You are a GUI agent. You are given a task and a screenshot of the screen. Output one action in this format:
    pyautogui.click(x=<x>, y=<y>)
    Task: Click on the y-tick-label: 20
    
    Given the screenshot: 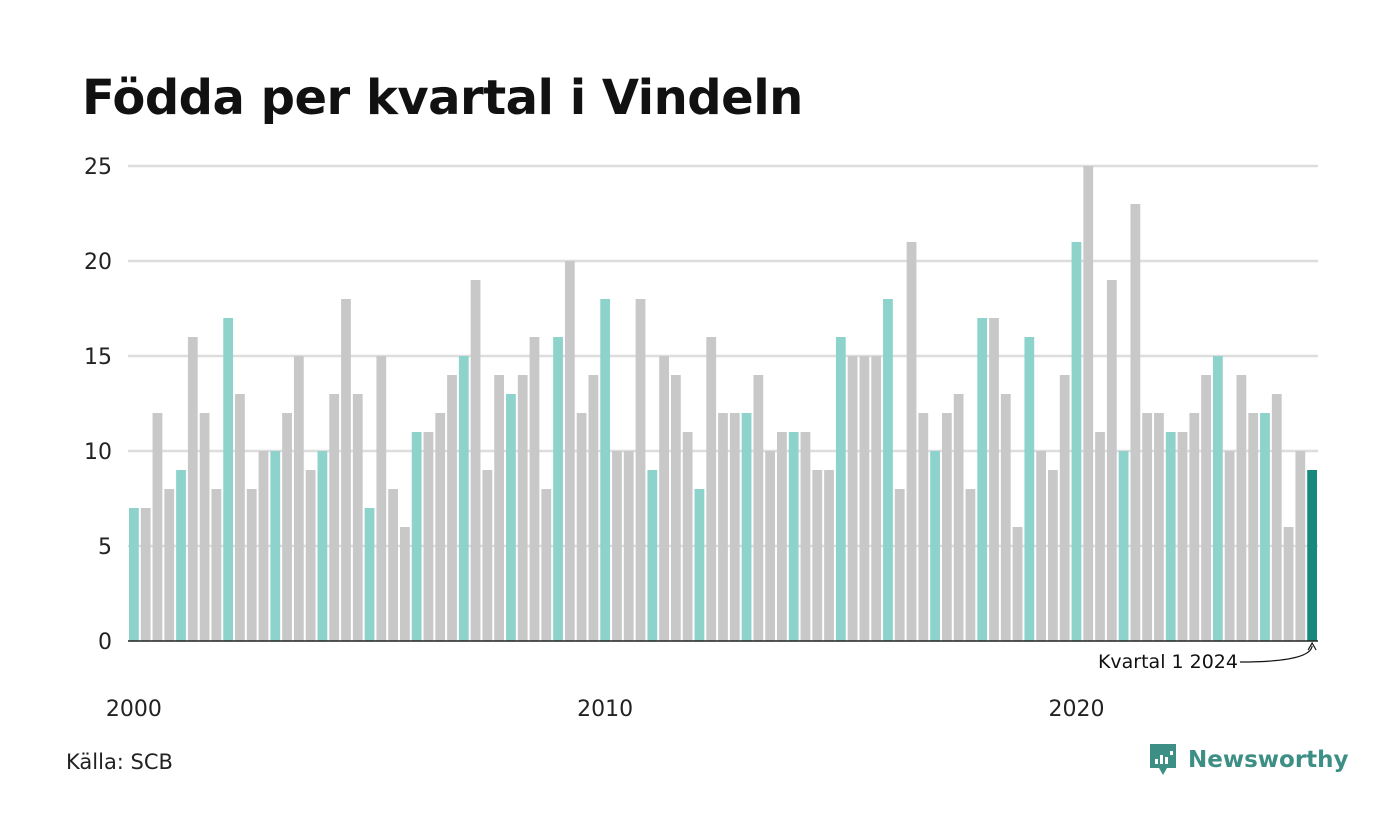 What is the action you would take?
    pyautogui.click(x=98, y=262)
    